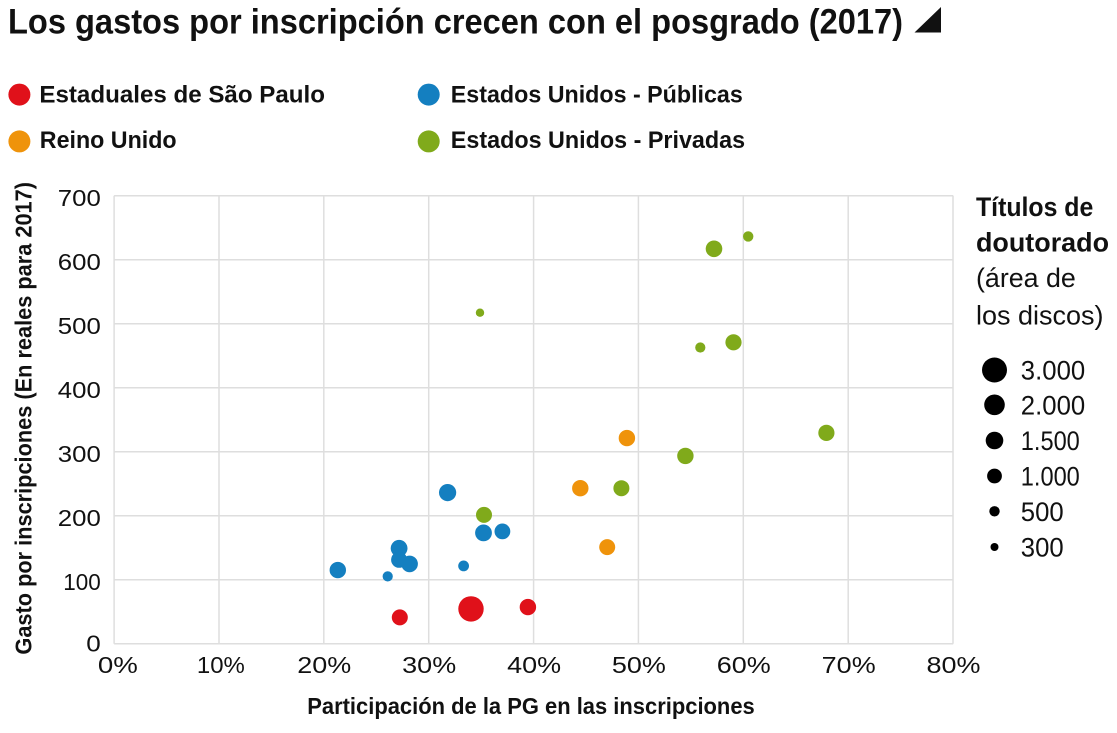  Describe the element at coordinates (108, 140) in the screenshot. I see `svg-text: Reino Unido` at that location.